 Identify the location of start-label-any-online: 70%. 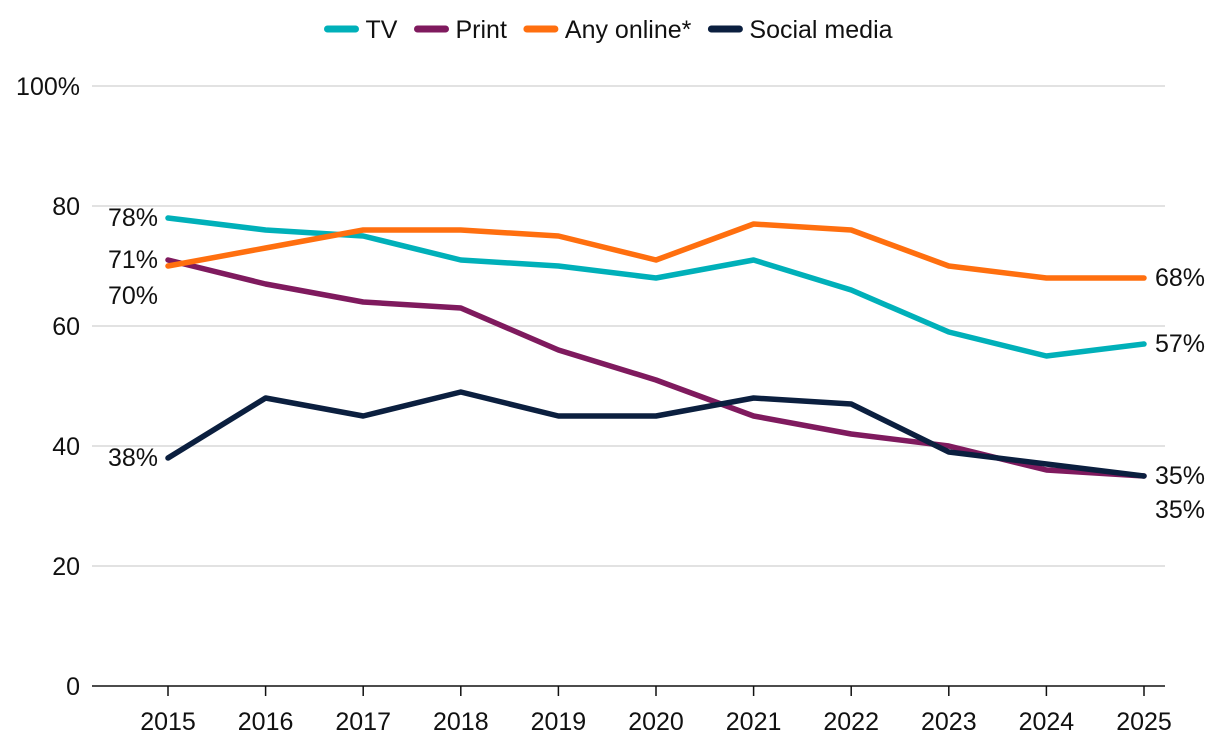
(133, 296).